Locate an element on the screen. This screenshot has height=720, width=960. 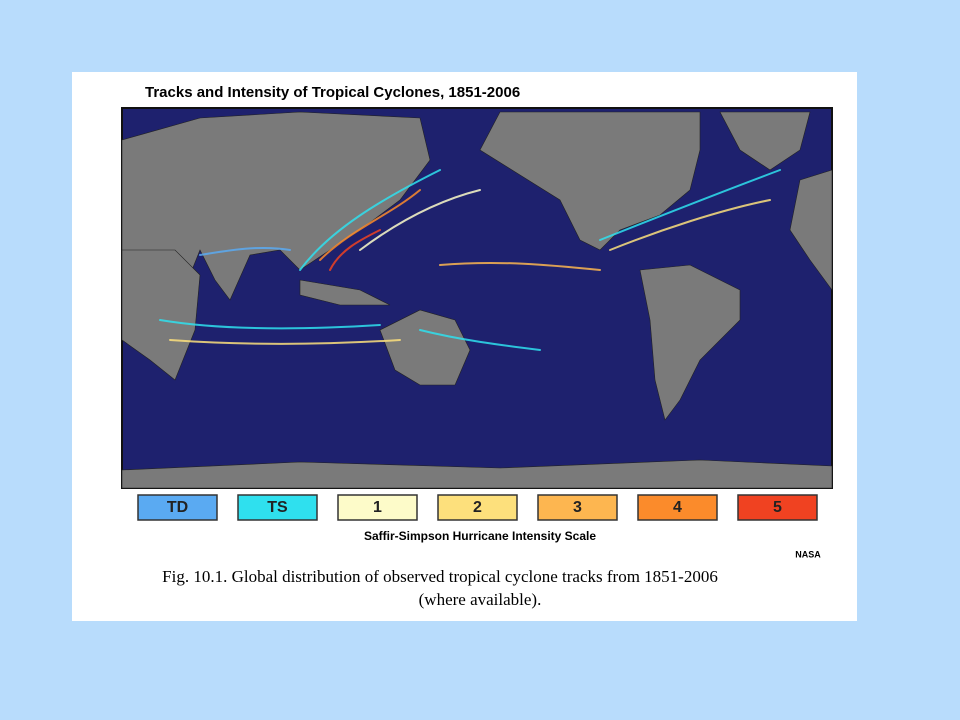
legend-label: 1 is located at coordinates (377, 507).